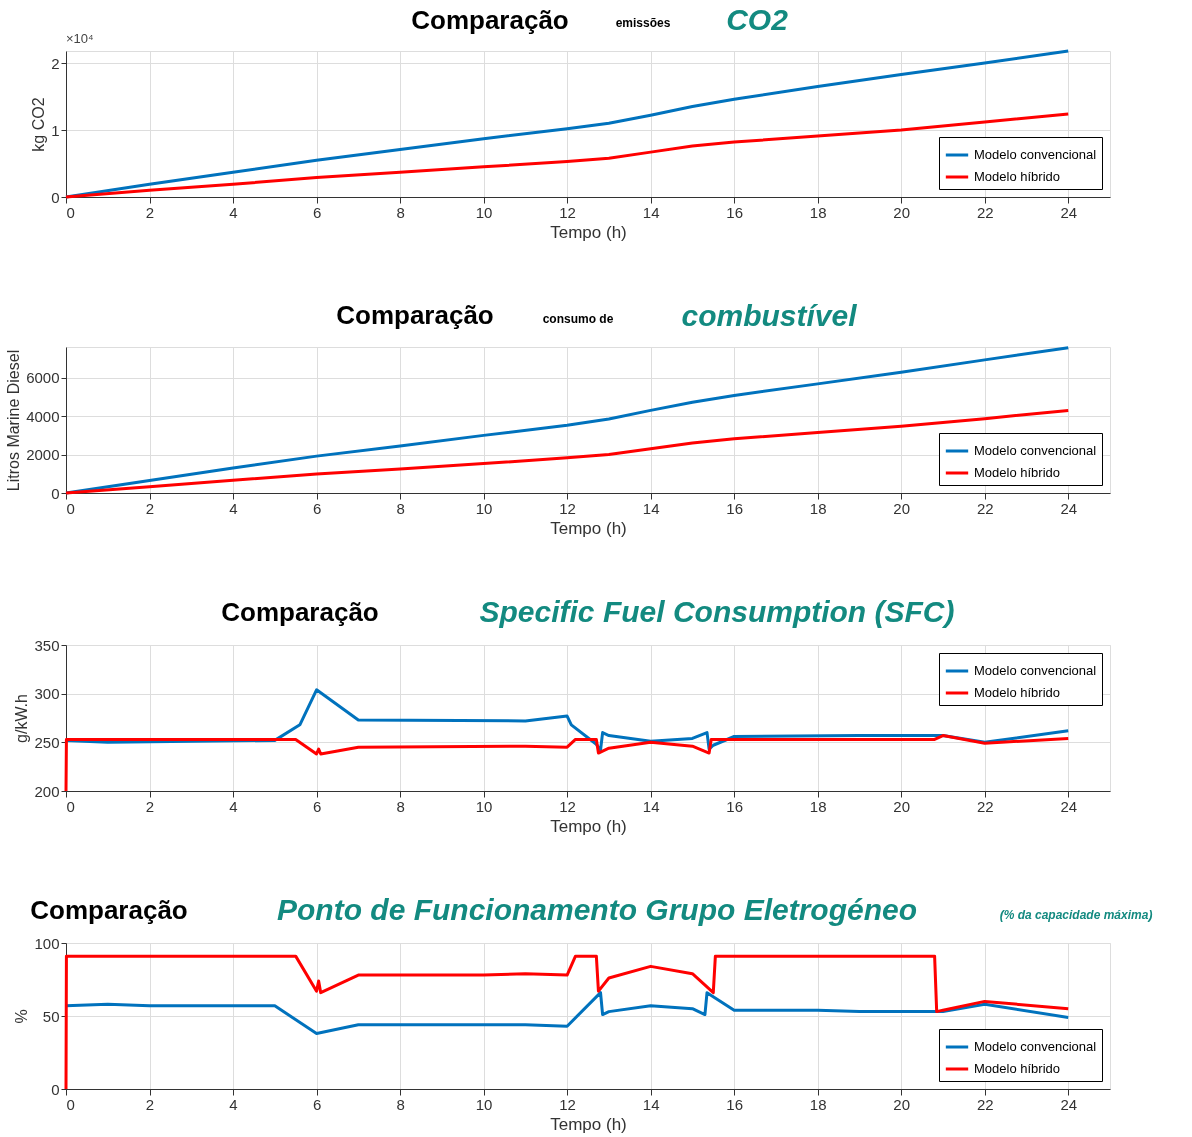 The height and width of the screenshot is (1137, 1192). Describe the element at coordinates (39, 124) in the screenshot. I see `y-axis-title: kg CO2` at that location.